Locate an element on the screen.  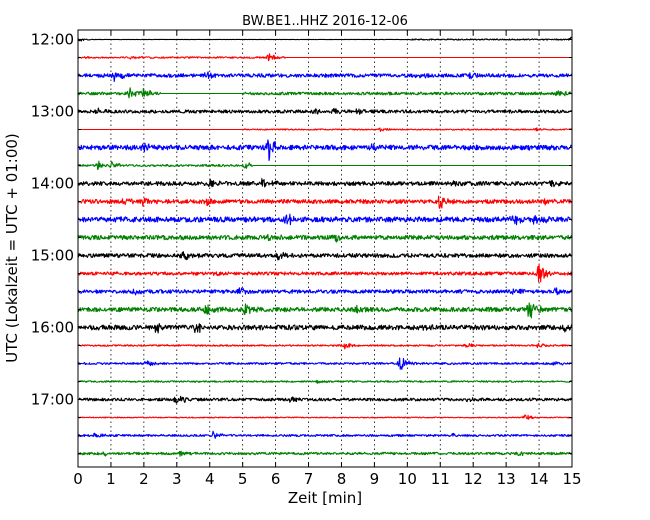
x-tick-label: 4 is located at coordinates (210, 479).